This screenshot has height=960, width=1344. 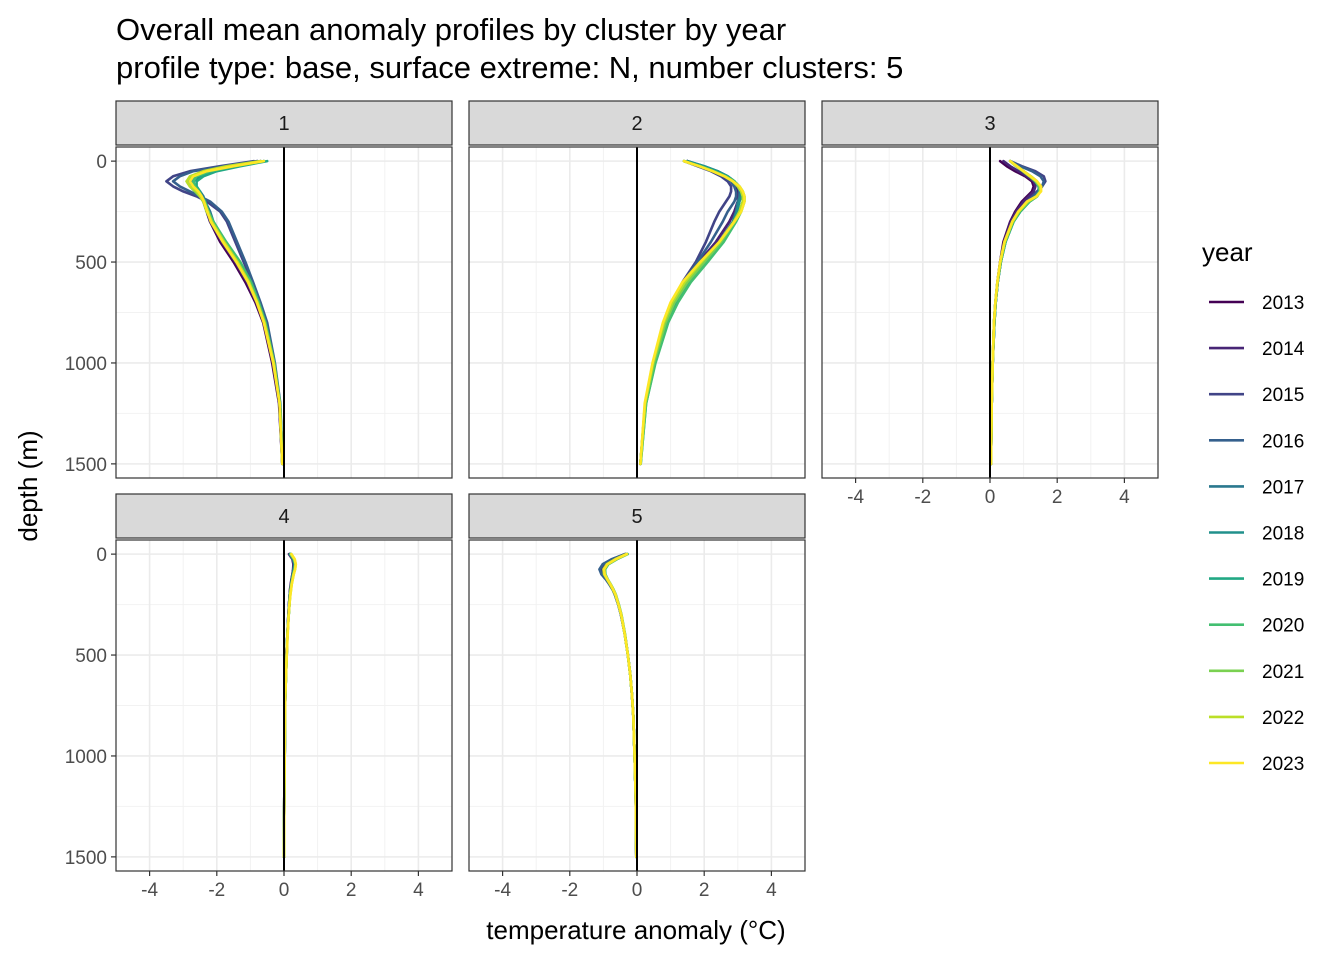 What do you see at coordinates (1227, 252) in the screenshot?
I see `legend-title: year` at bounding box center [1227, 252].